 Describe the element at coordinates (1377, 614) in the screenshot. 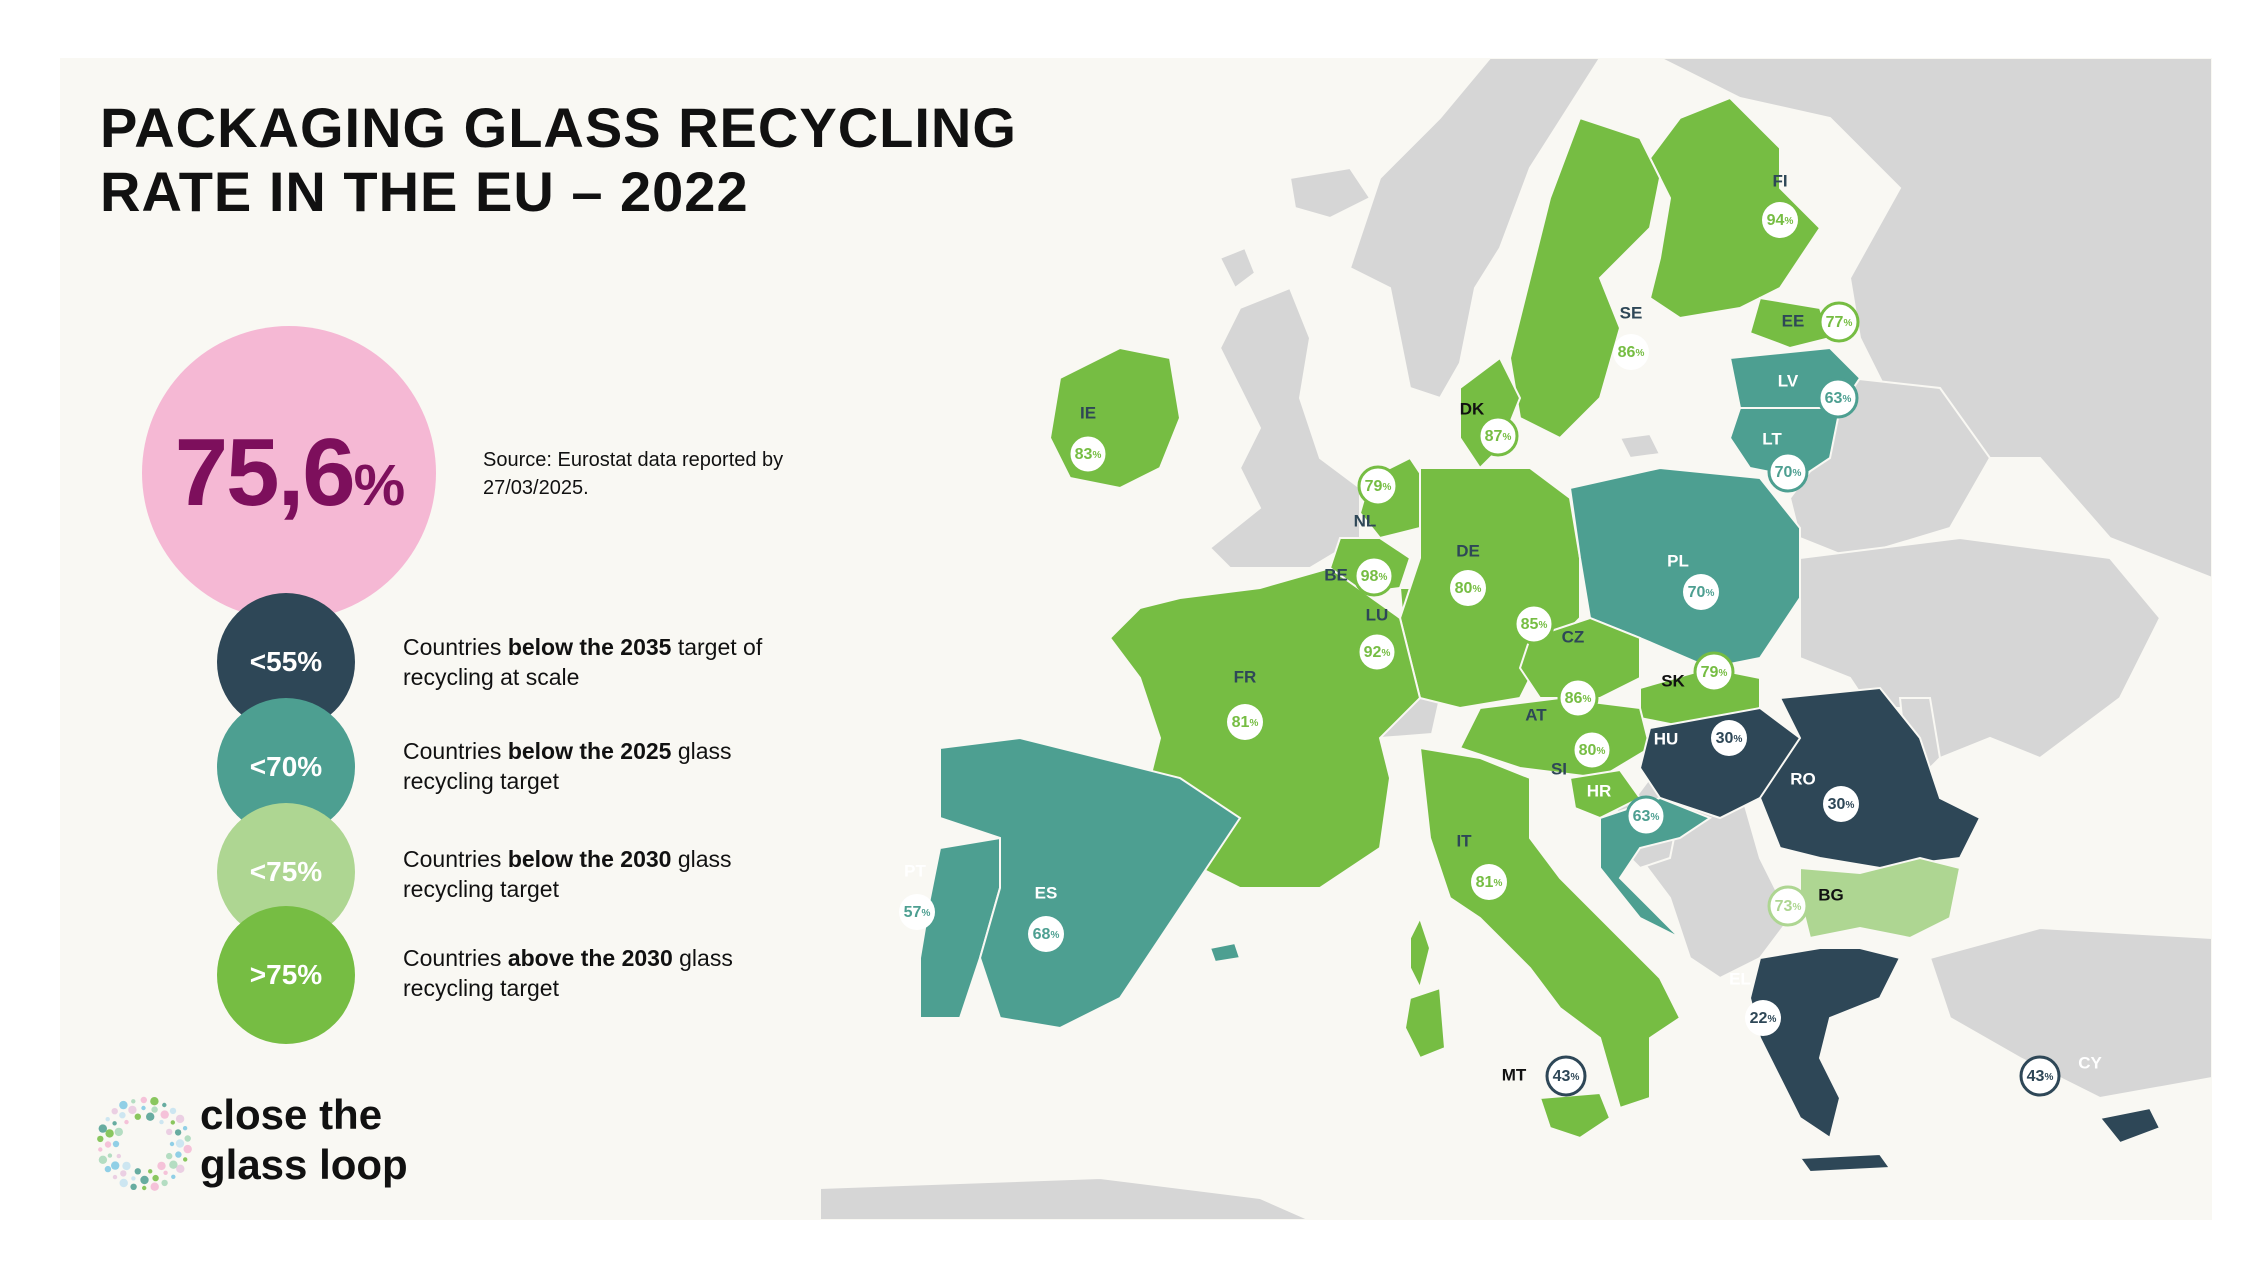

I see `country-label-lu: LU` at that location.